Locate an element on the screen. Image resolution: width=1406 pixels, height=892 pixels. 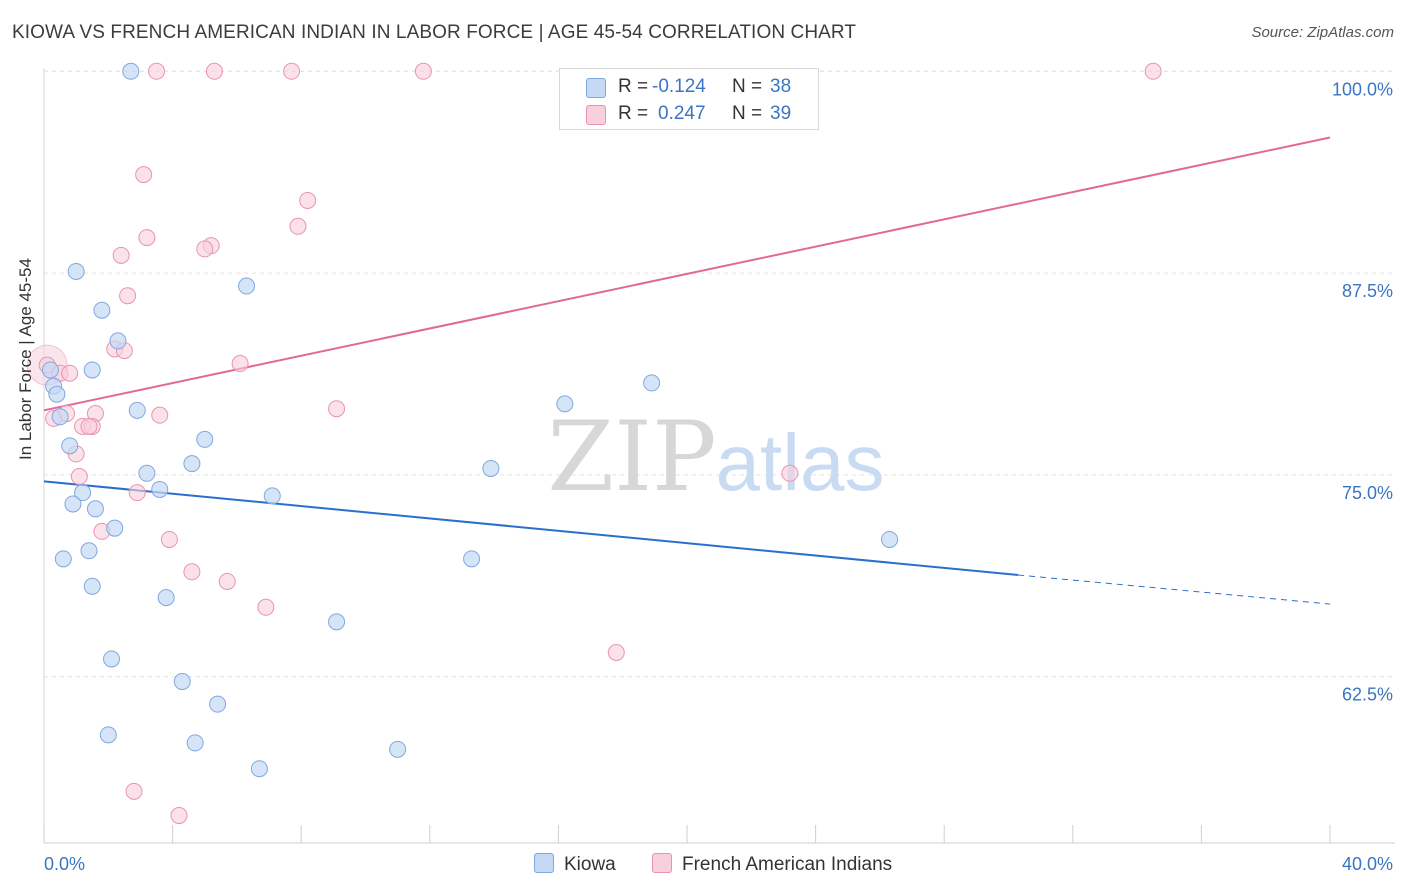
legend-swatch-kiowa is located at coordinates (596, 88).